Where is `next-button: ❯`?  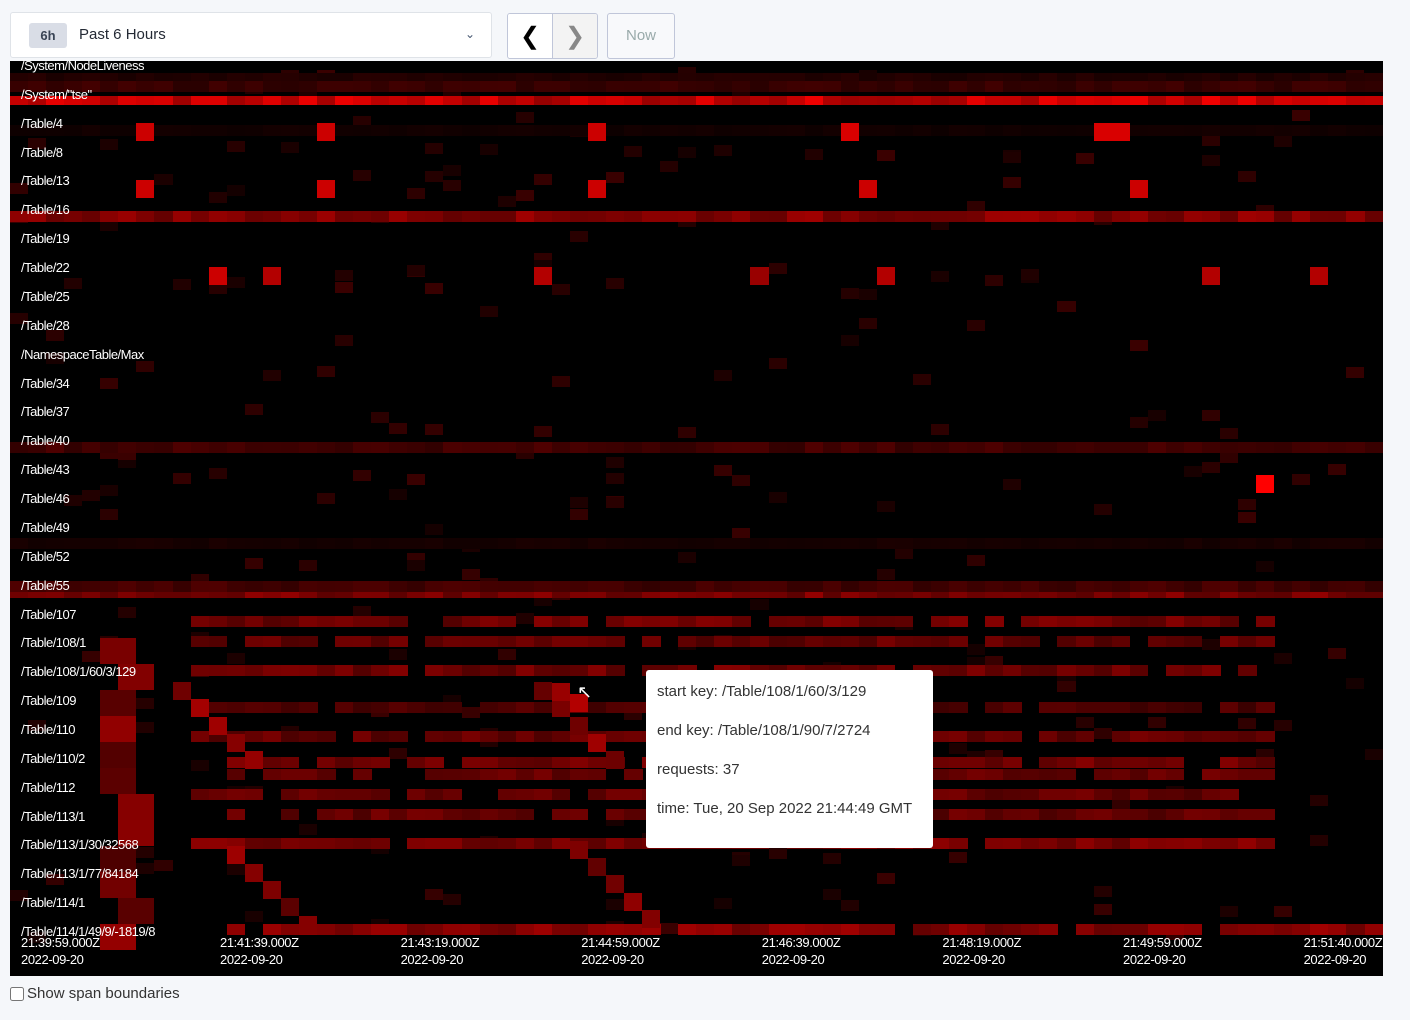
next-button: ❯ is located at coordinates (575, 36).